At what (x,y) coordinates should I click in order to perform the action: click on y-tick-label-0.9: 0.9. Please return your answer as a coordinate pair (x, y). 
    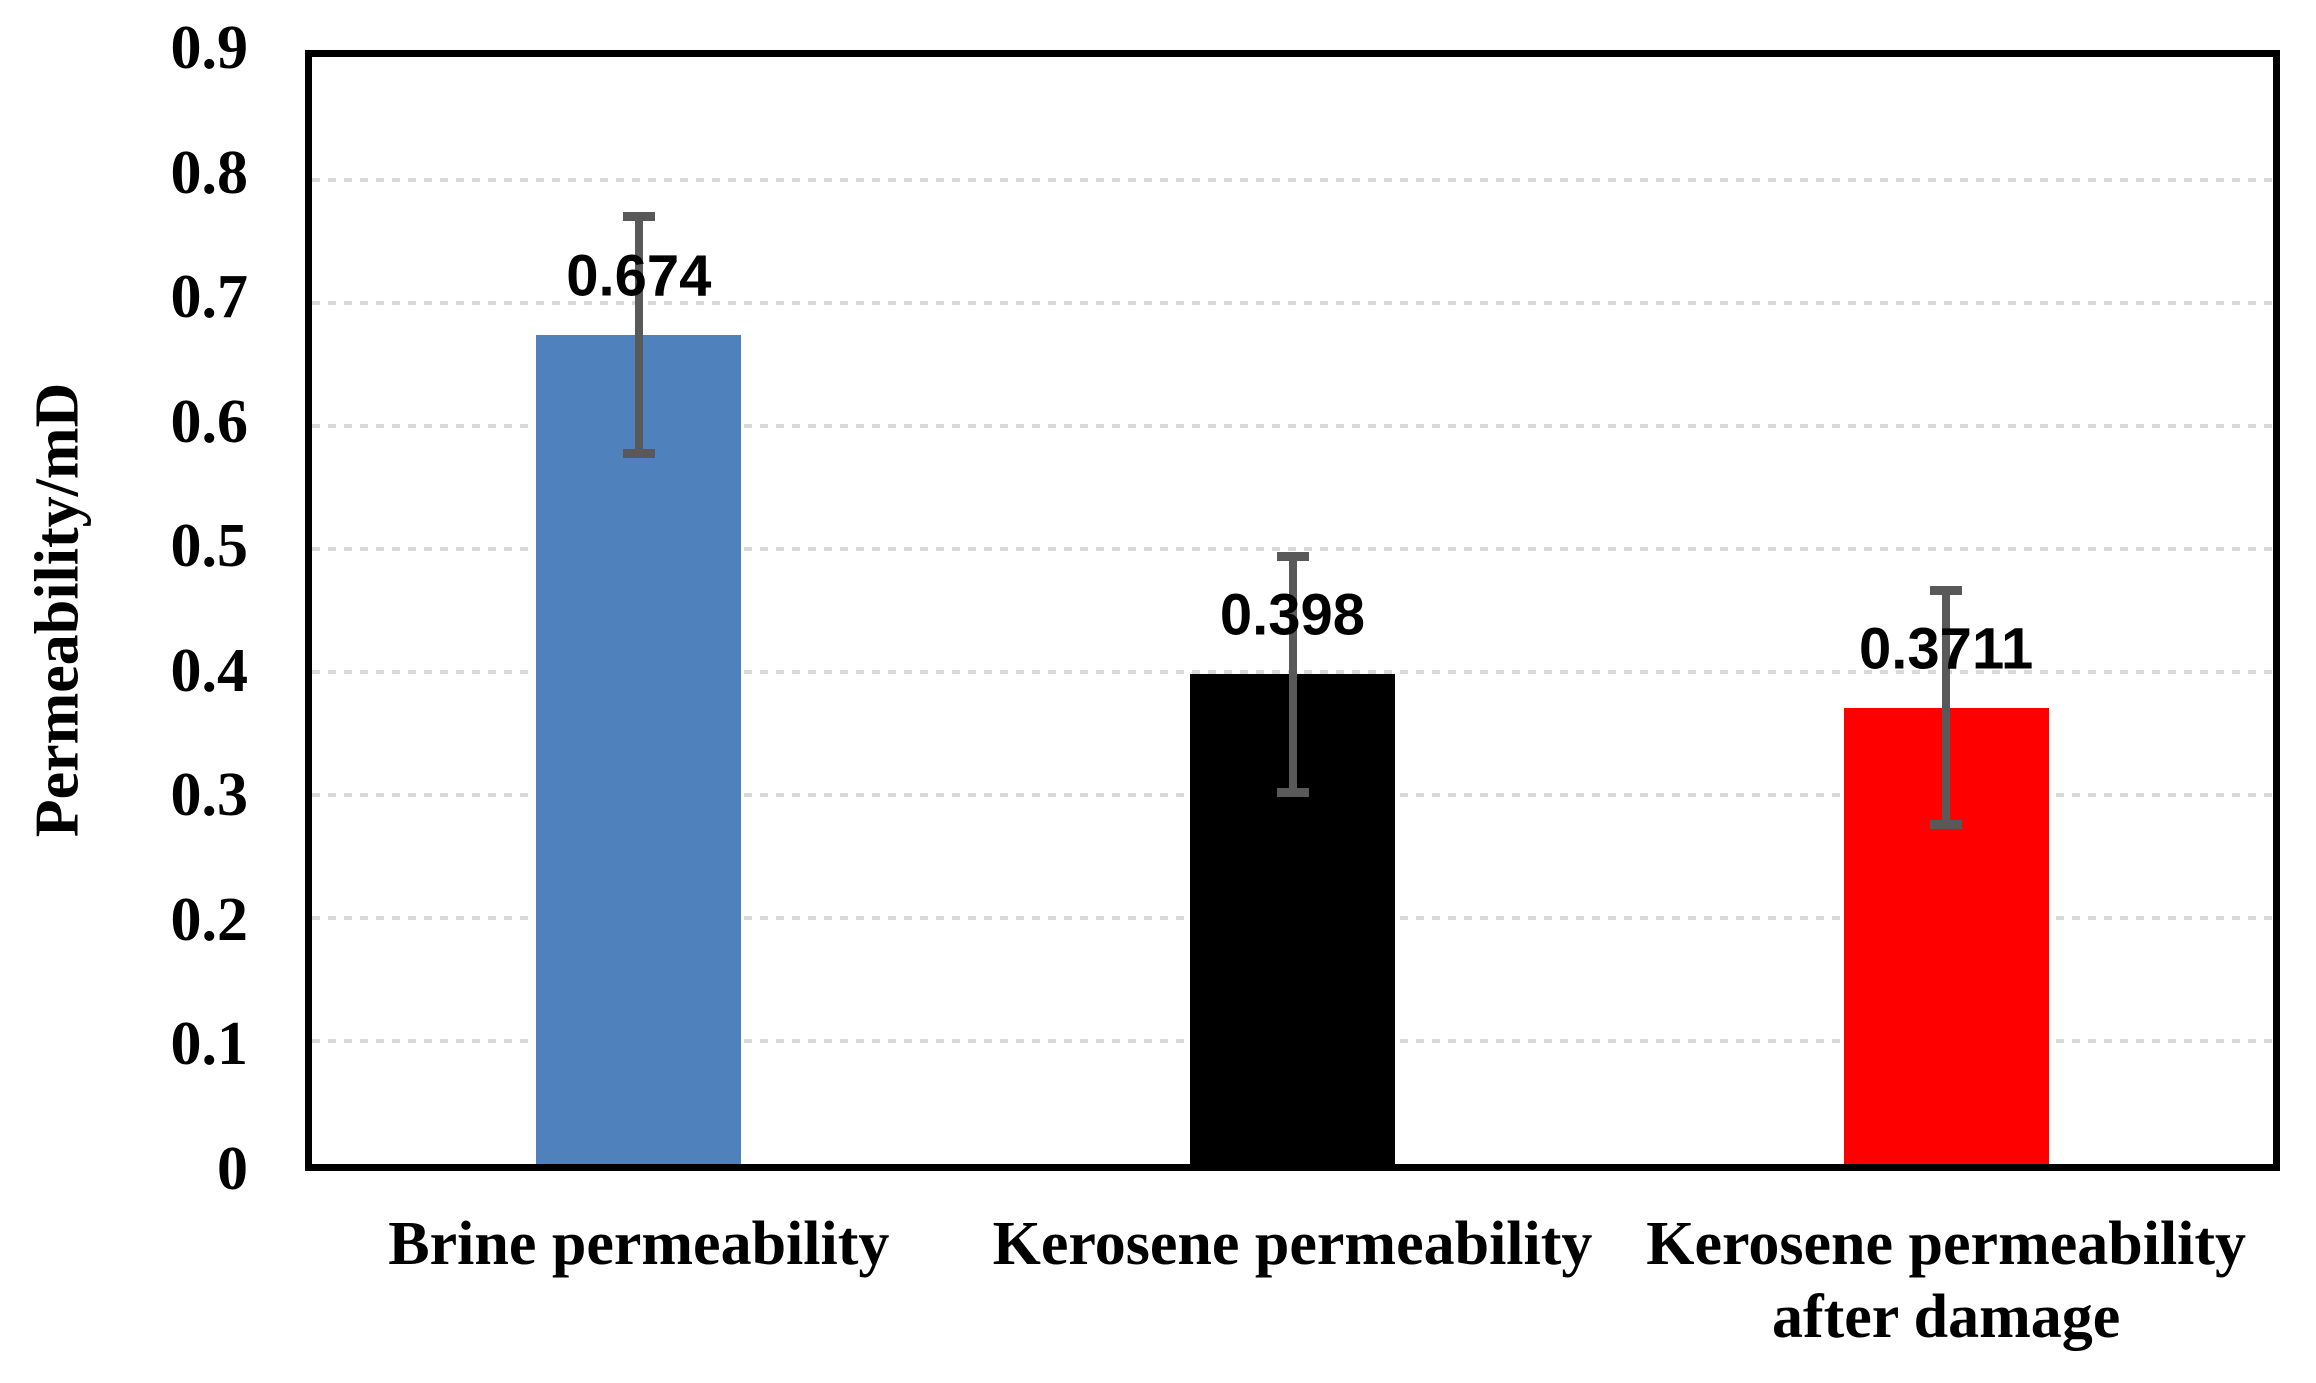
    Looking at the image, I should click on (209, 48).